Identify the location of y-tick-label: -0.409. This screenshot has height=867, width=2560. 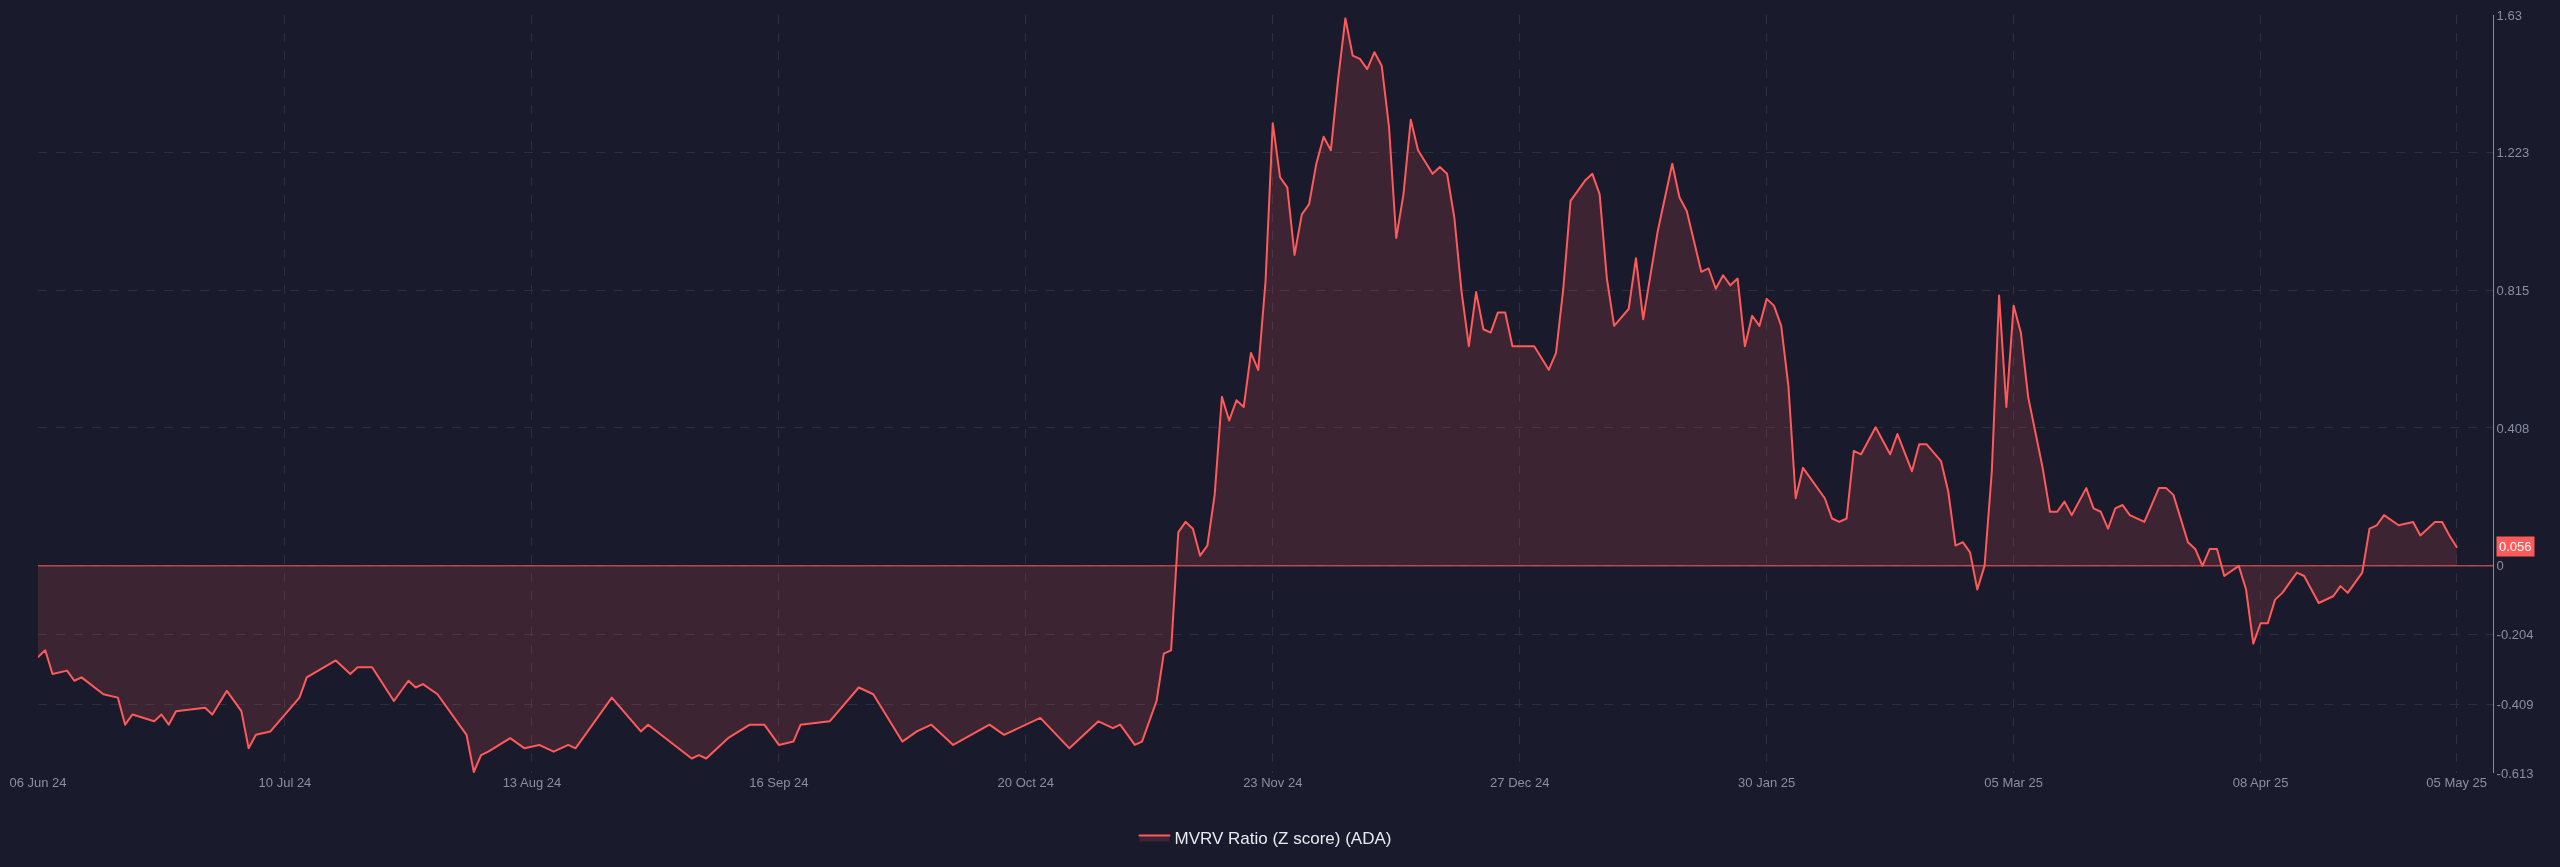
(2515, 704).